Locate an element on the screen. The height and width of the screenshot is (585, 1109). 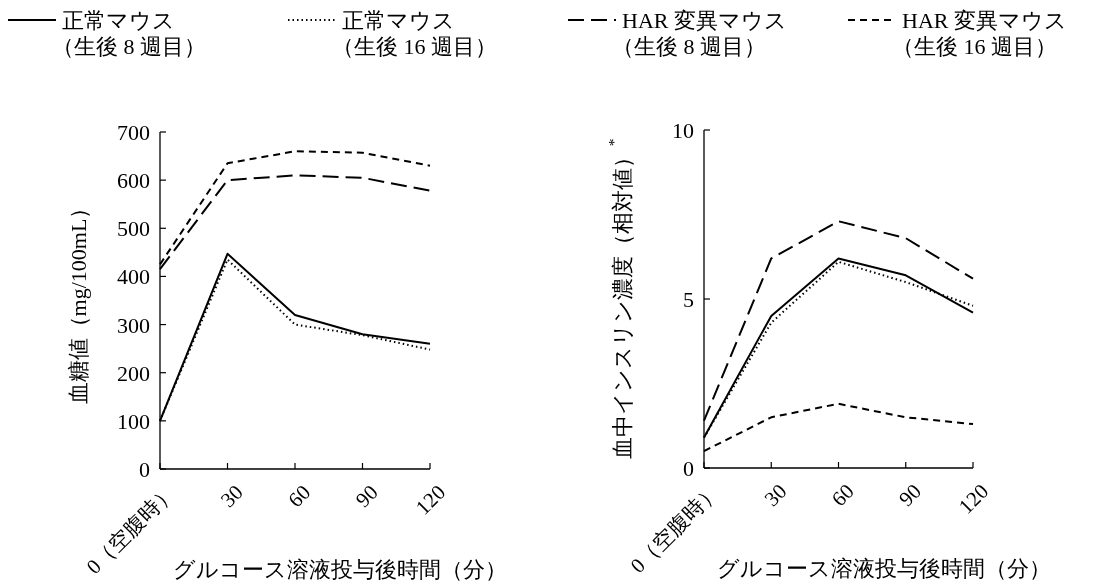
legend-label: HAR 変異マウス（生後 16 週目） is located at coordinates (979, 33).